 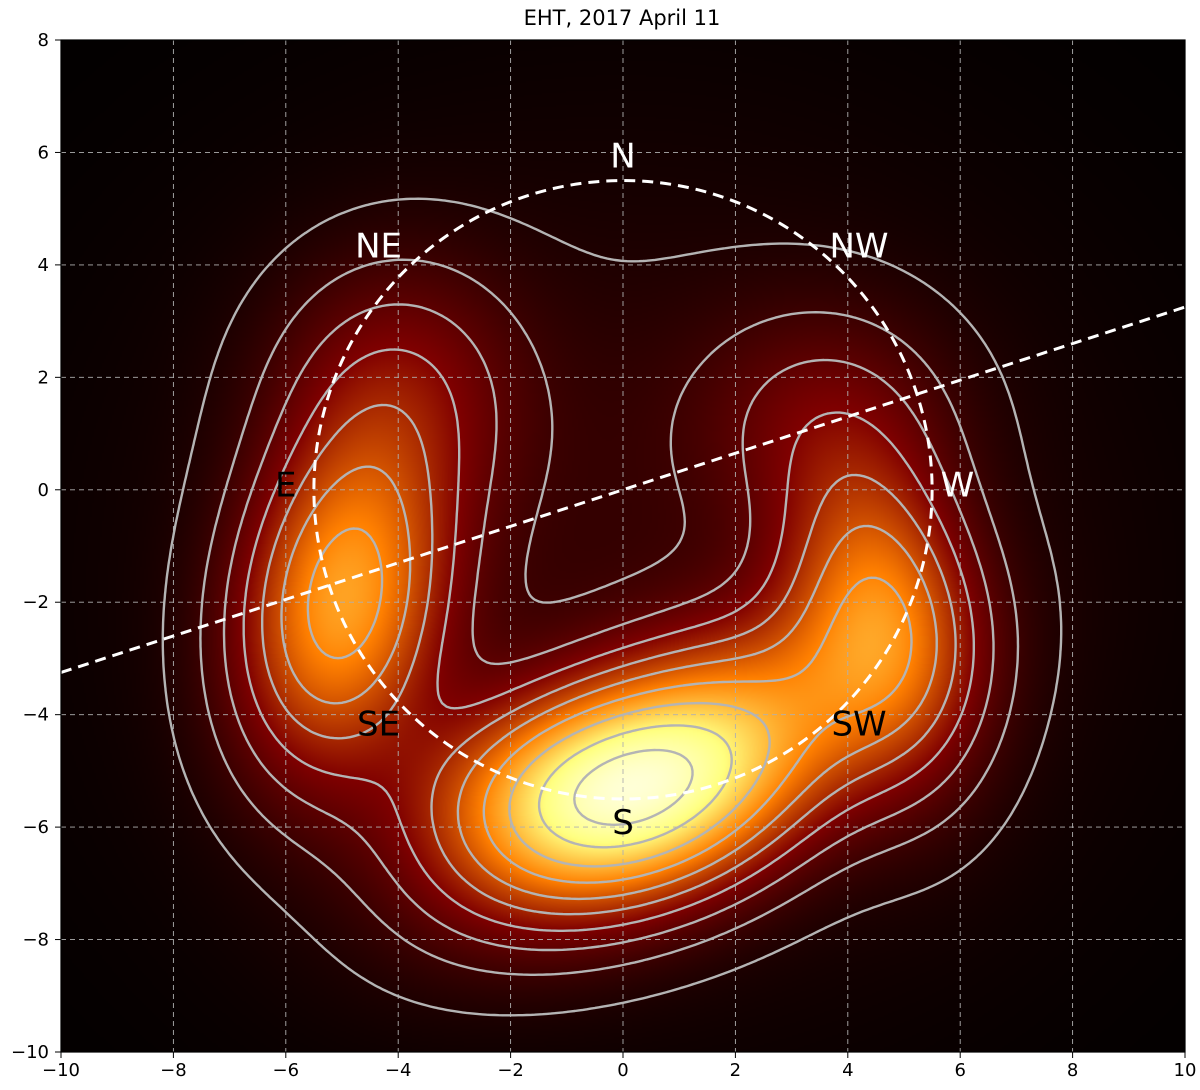 I want to click on chart-title: EHT, 2017 April 11, so click(x=622, y=18).